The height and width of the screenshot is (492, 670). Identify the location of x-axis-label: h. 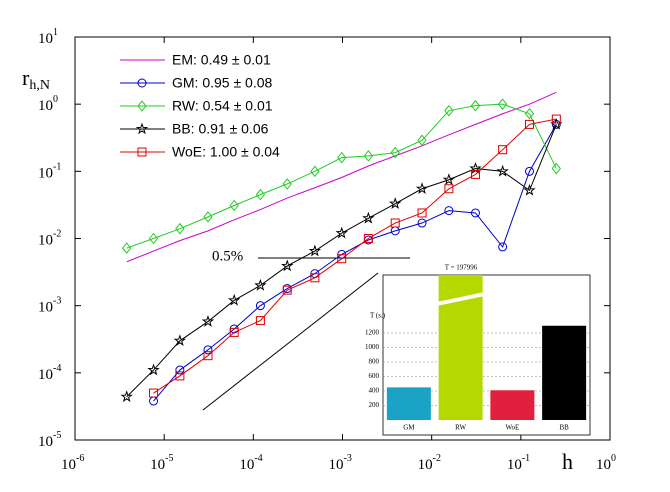
(567, 461).